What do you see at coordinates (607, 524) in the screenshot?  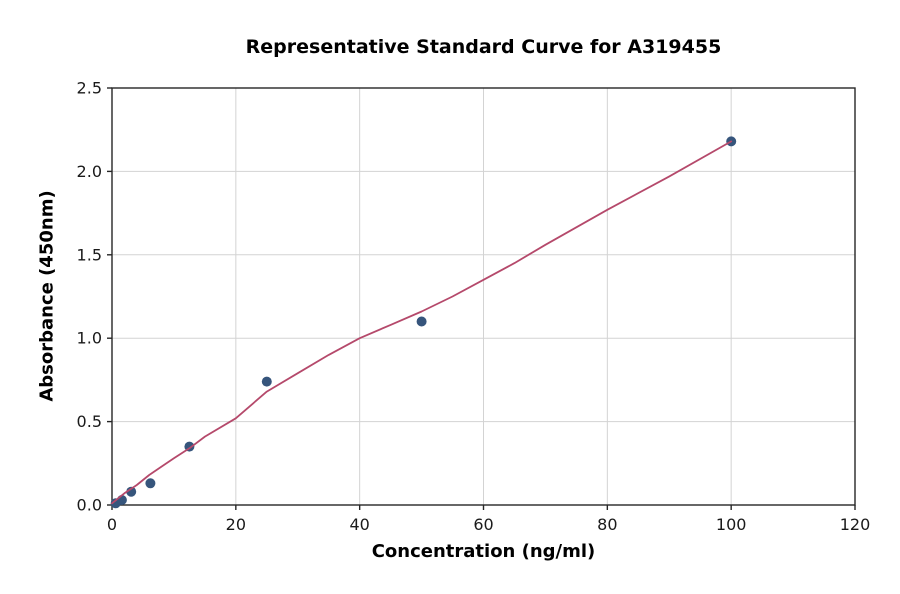 I see `x-tick-label: 80` at bounding box center [607, 524].